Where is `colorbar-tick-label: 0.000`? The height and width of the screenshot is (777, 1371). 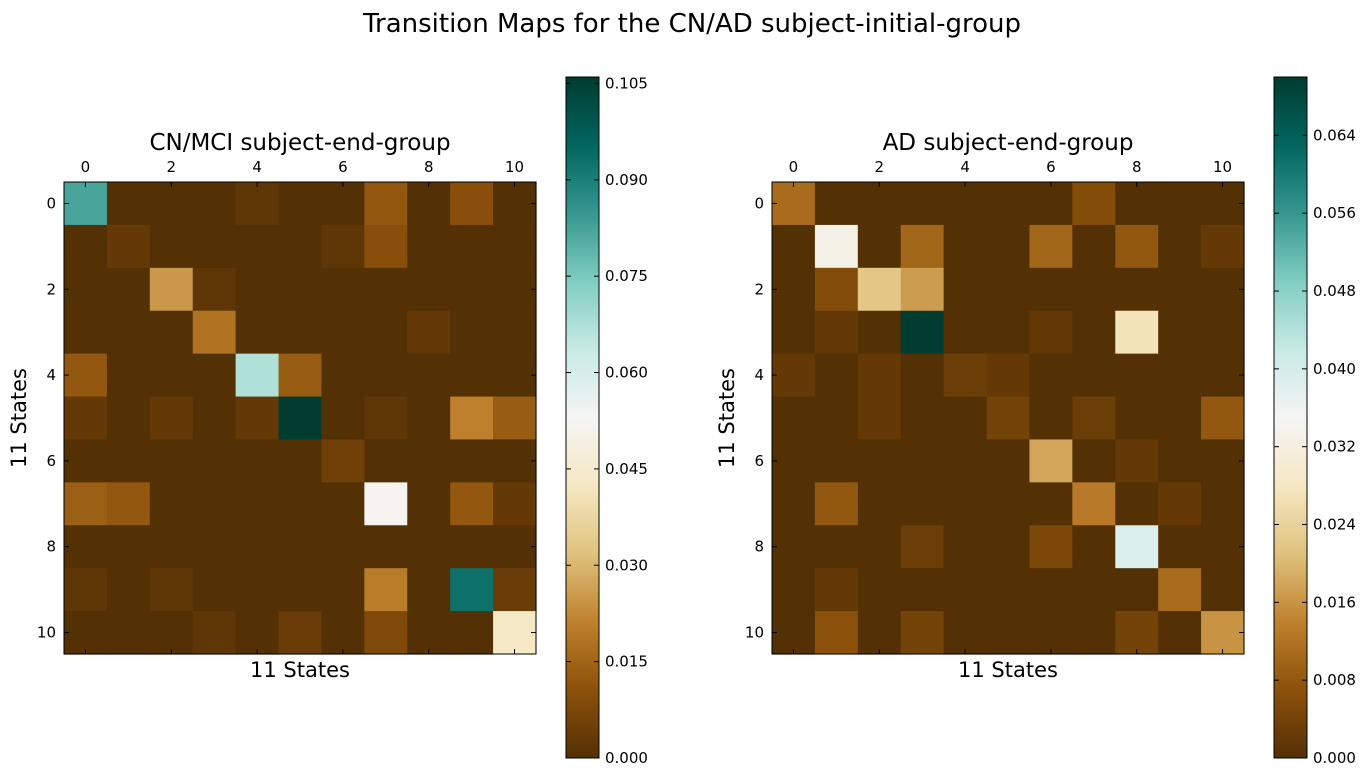 colorbar-tick-label: 0.000 is located at coordinates (1334, 758).